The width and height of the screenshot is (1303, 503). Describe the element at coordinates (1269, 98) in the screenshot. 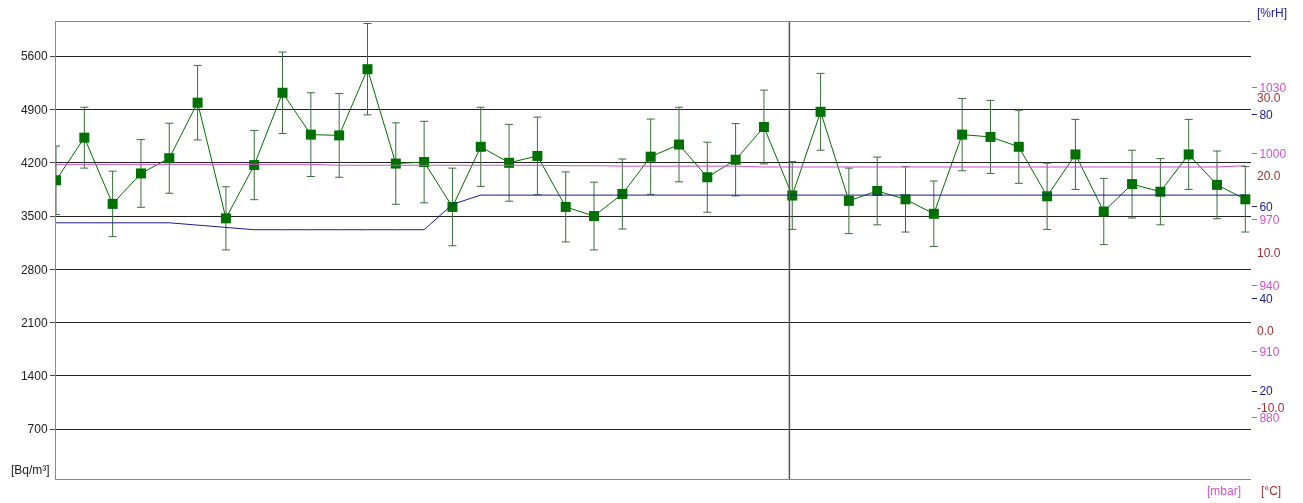

I see `text: 30.0` at that location.